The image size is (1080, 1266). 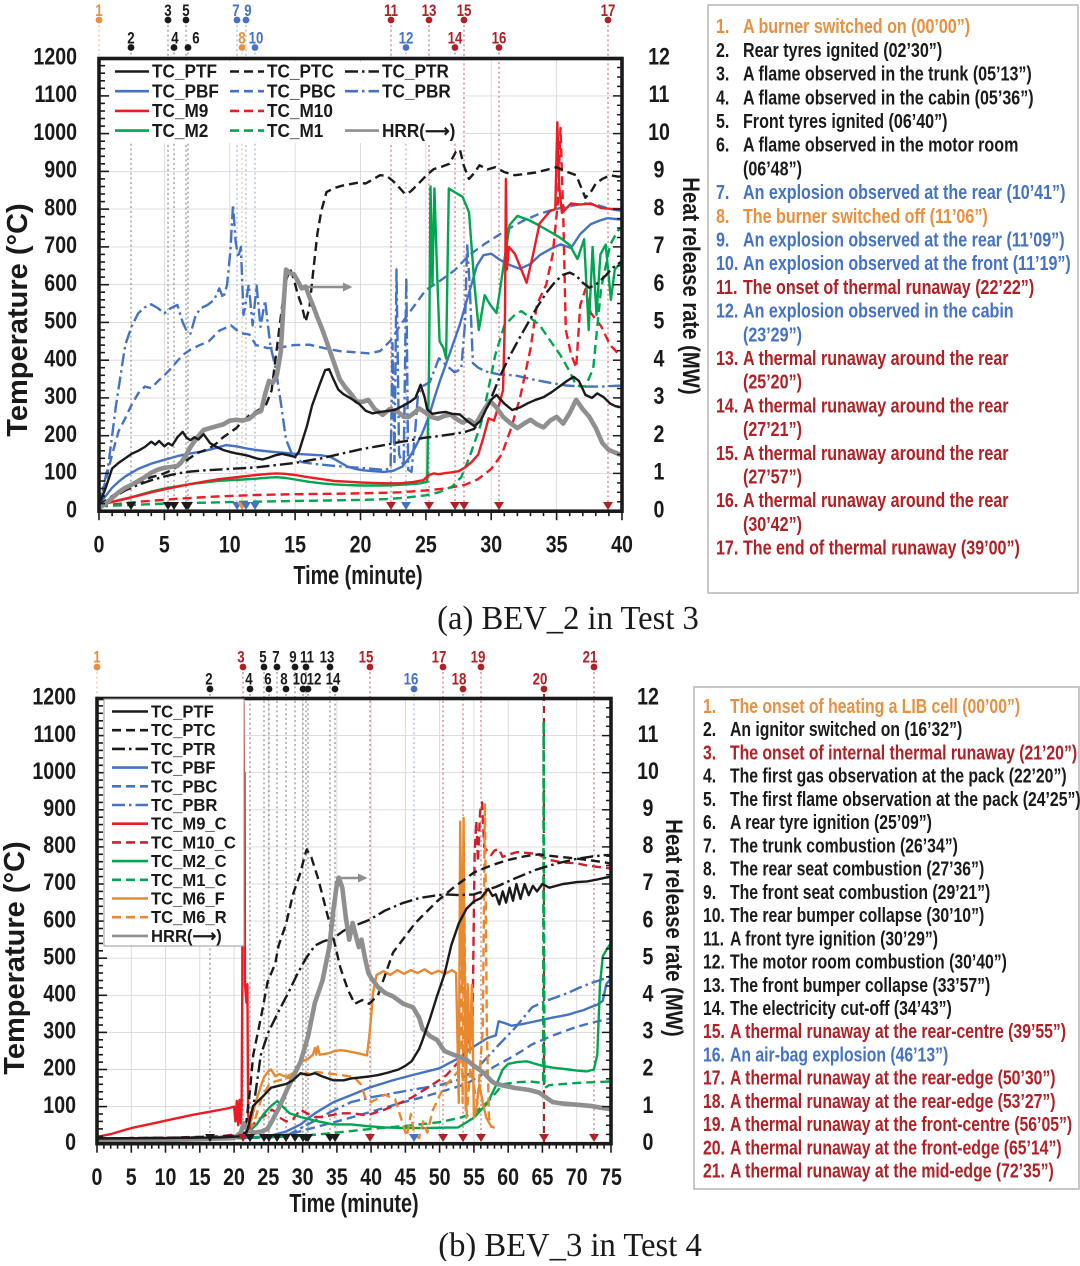 I want to click on svg-text: 6., so click(x=709, y=822).